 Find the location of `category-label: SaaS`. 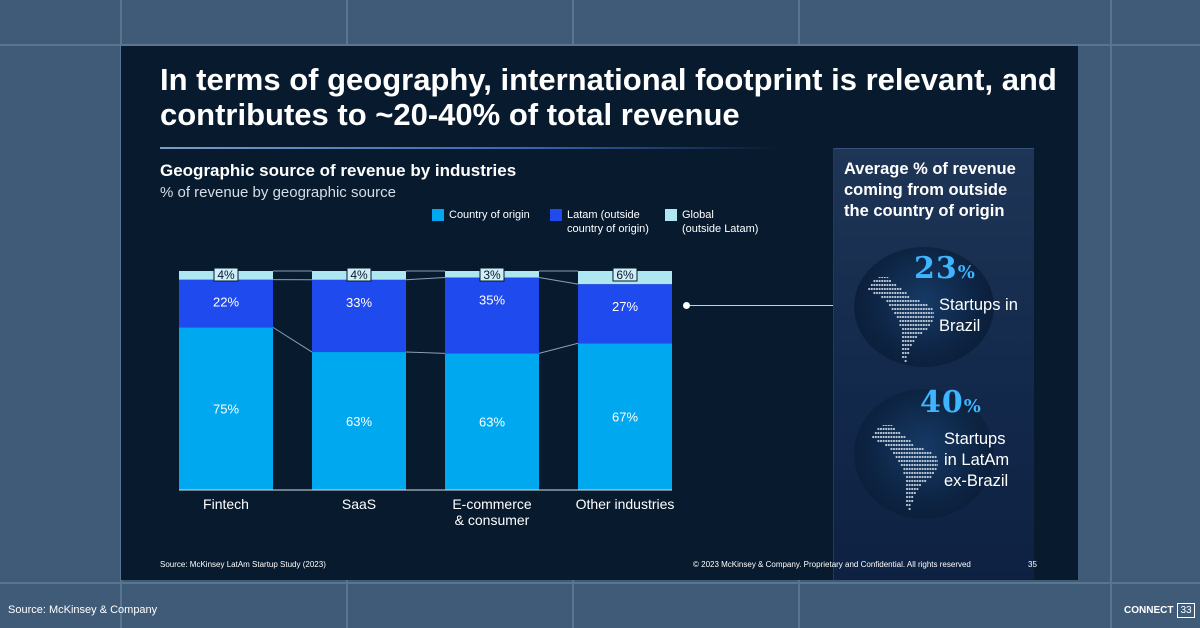

category-label: SaaS is located at coordinates (359, 504).